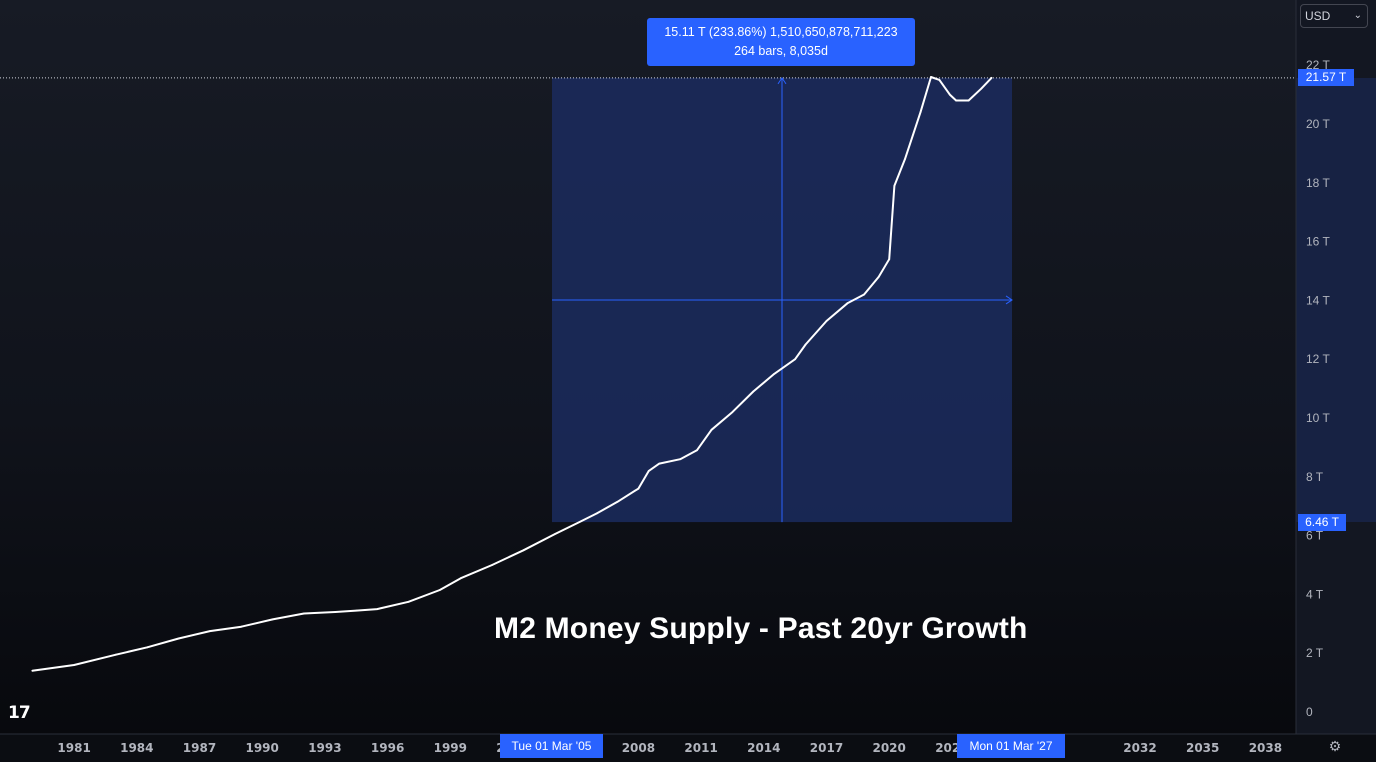 Image resolution: width=1376 pixels, height=762 pixels. I want to click on y-tick-label: 0, so click(1309, 712).